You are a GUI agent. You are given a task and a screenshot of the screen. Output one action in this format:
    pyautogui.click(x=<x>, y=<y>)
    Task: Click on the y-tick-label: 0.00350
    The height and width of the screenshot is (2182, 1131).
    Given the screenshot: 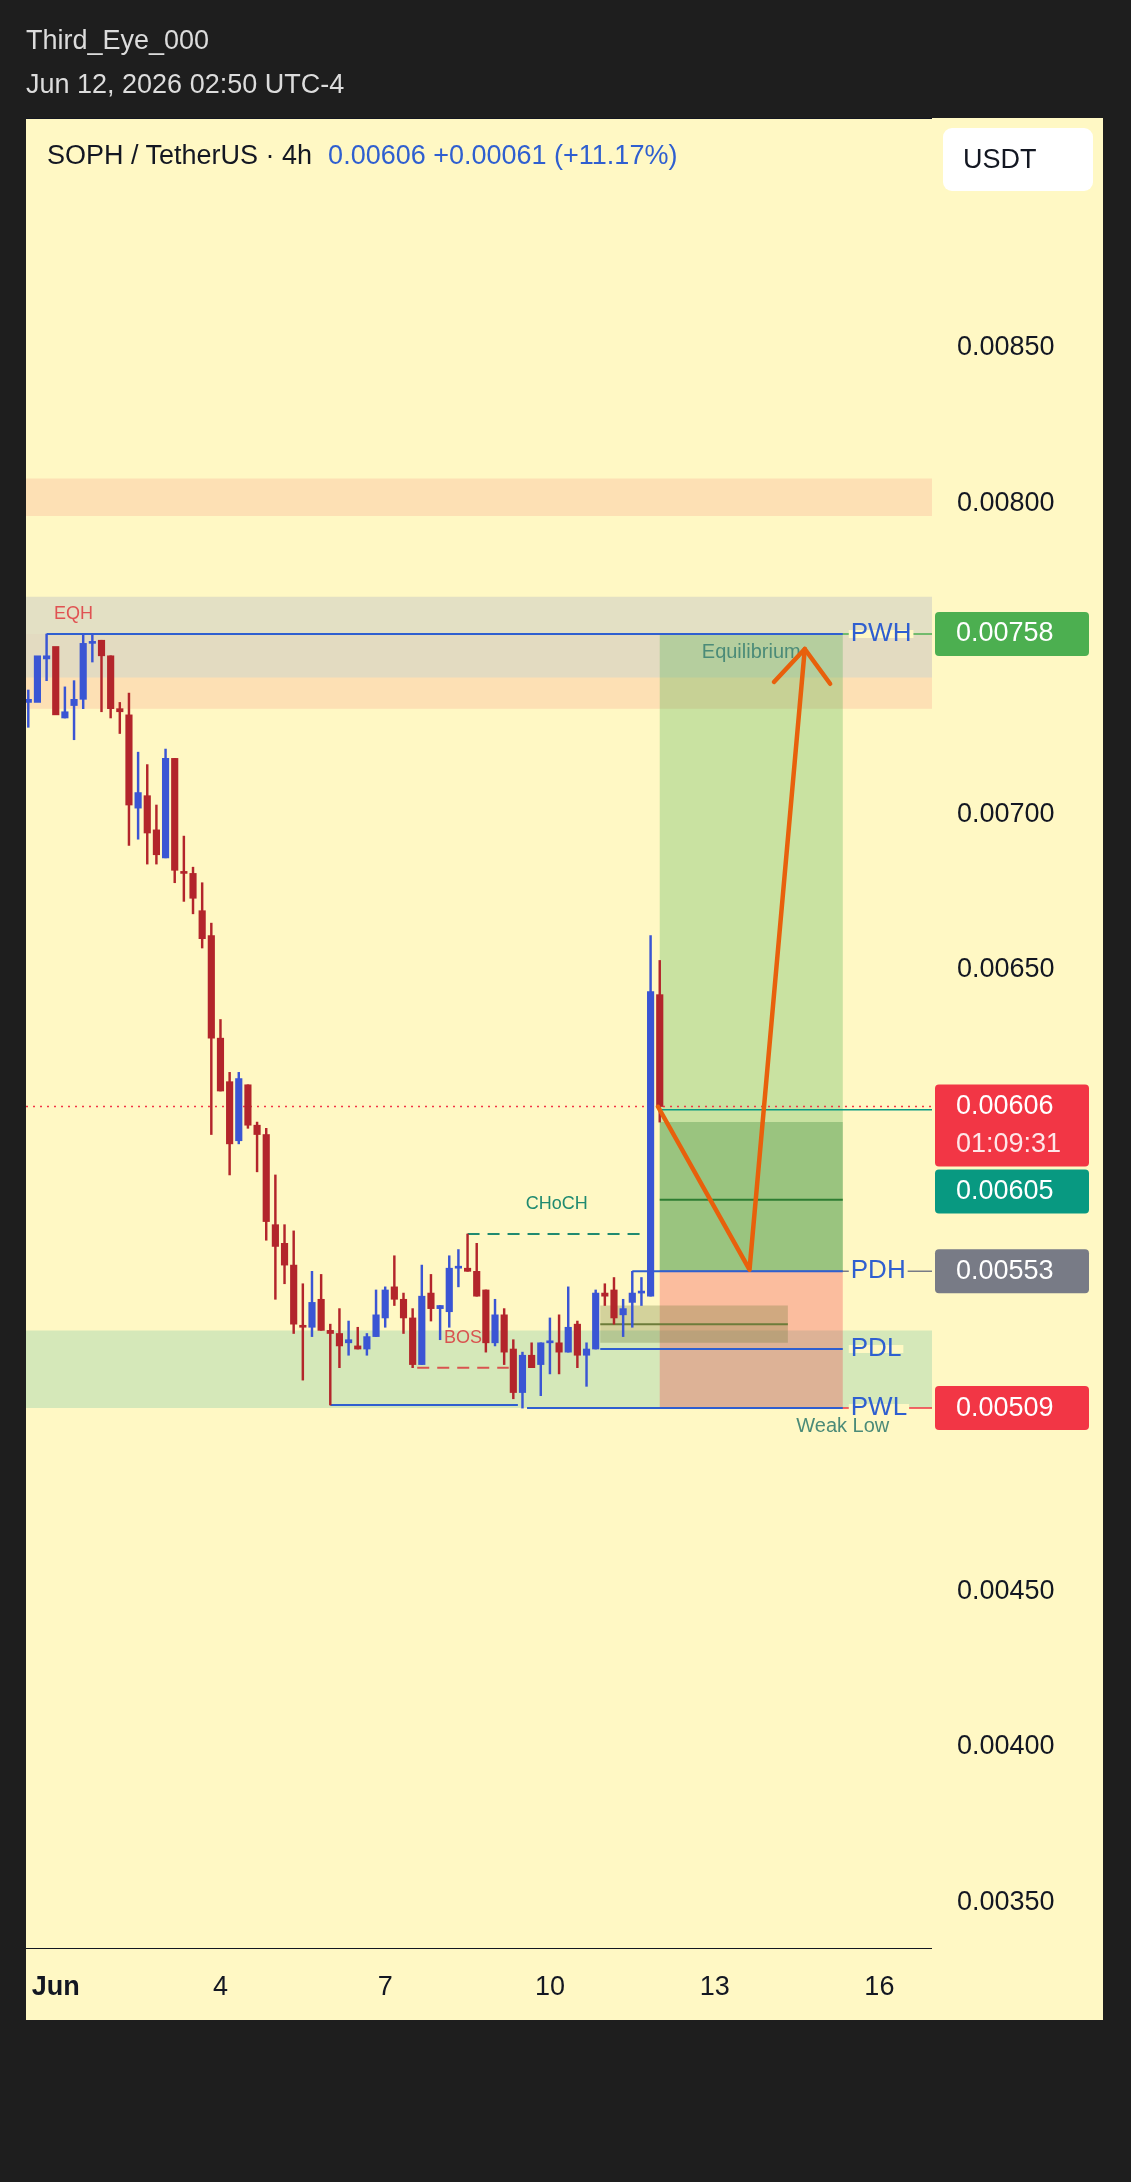 What is the action you would take?
    pyautogui.click(x=1006, y=1900)
    